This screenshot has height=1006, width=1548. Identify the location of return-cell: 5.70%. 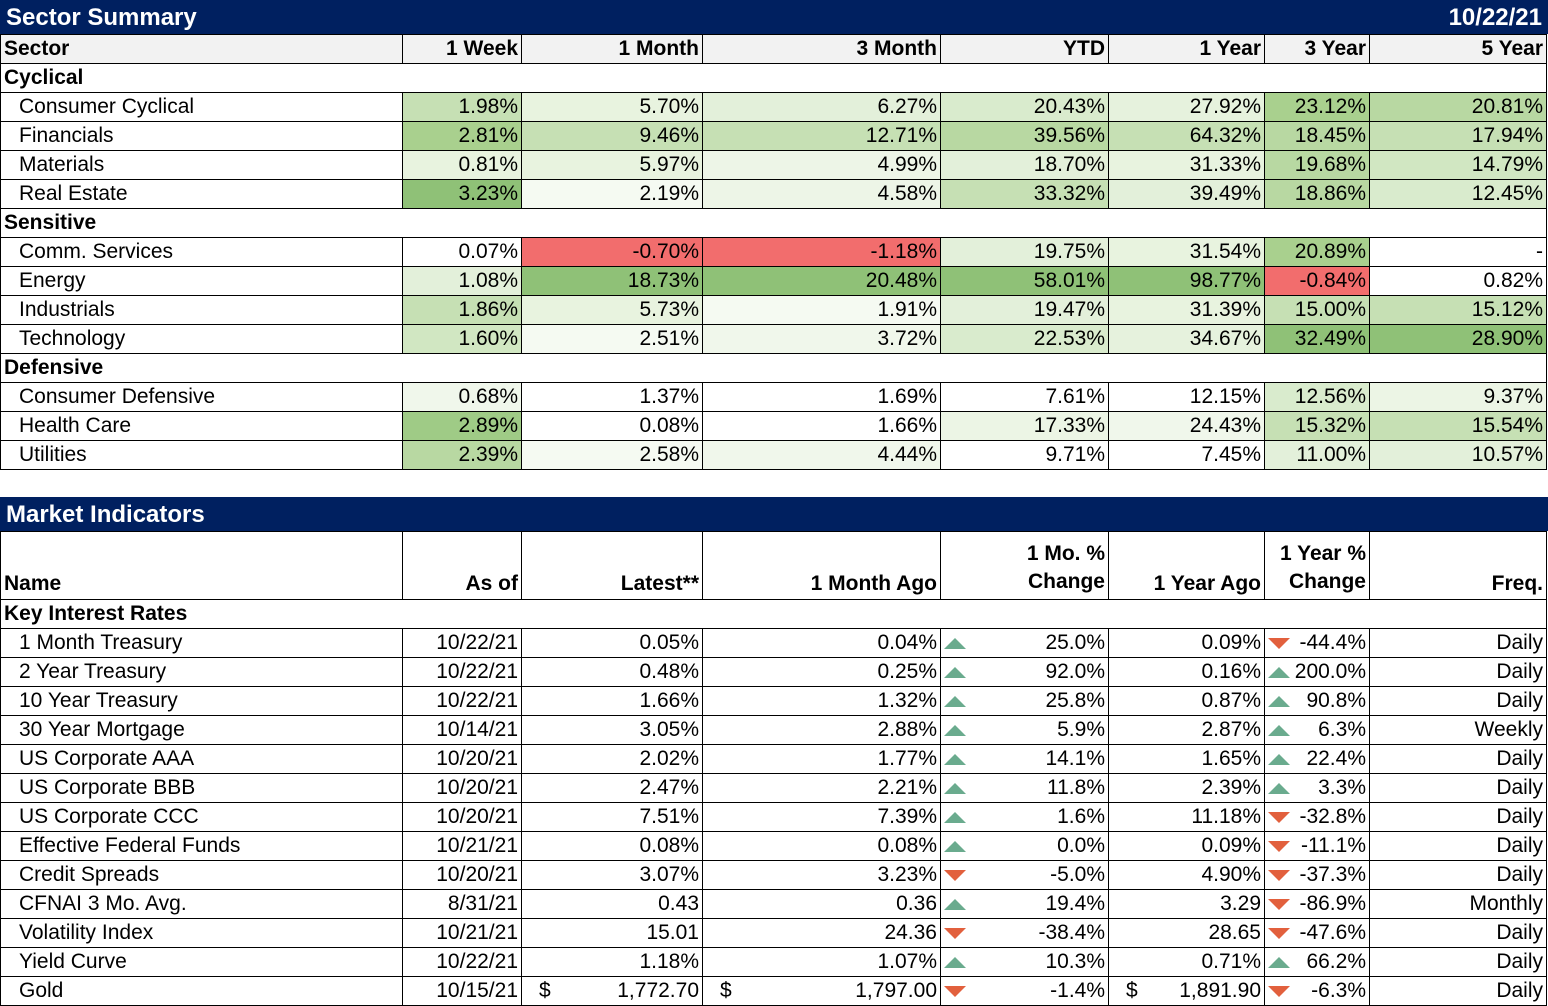
(612, 107).